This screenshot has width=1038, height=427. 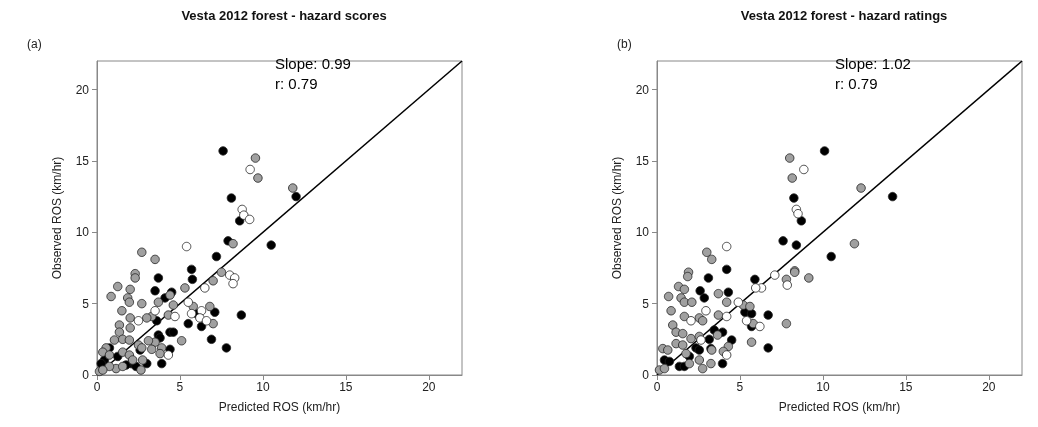 I want to click on chart-title: Vesta 2012 forest - hazard ratings, so click(x=844, y=15).